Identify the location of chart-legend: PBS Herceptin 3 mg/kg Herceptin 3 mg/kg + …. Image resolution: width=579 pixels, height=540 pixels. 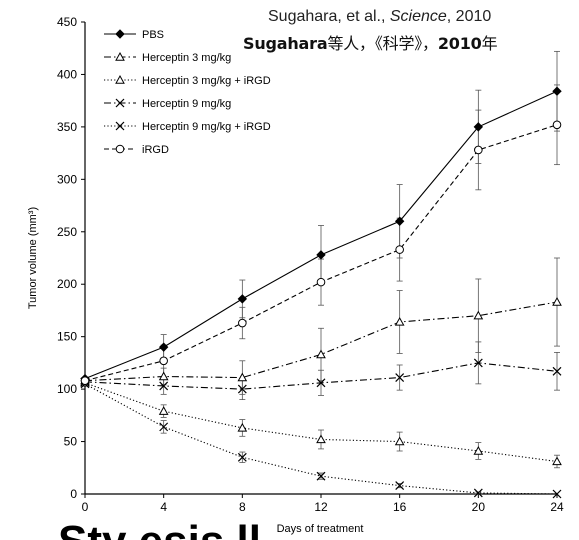
(187, 92).